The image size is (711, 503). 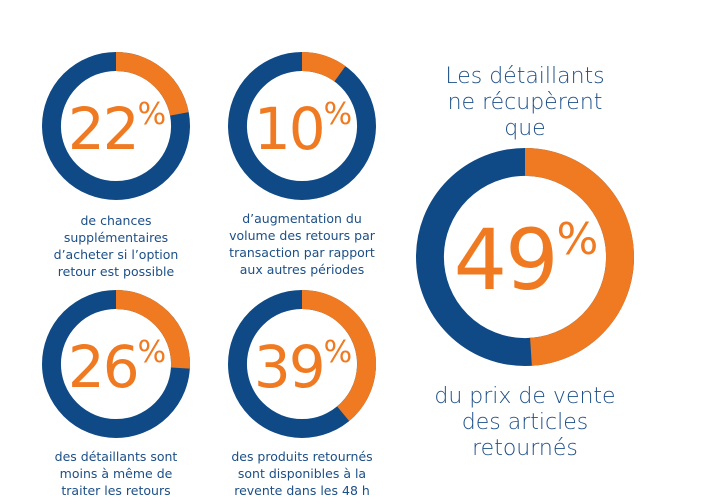 I want to click on caption-line: retour est possible, so click(x=116, y=271).